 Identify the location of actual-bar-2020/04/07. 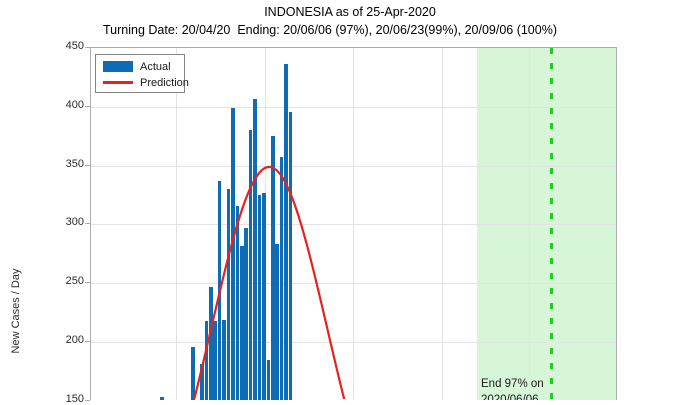
(210, 343).